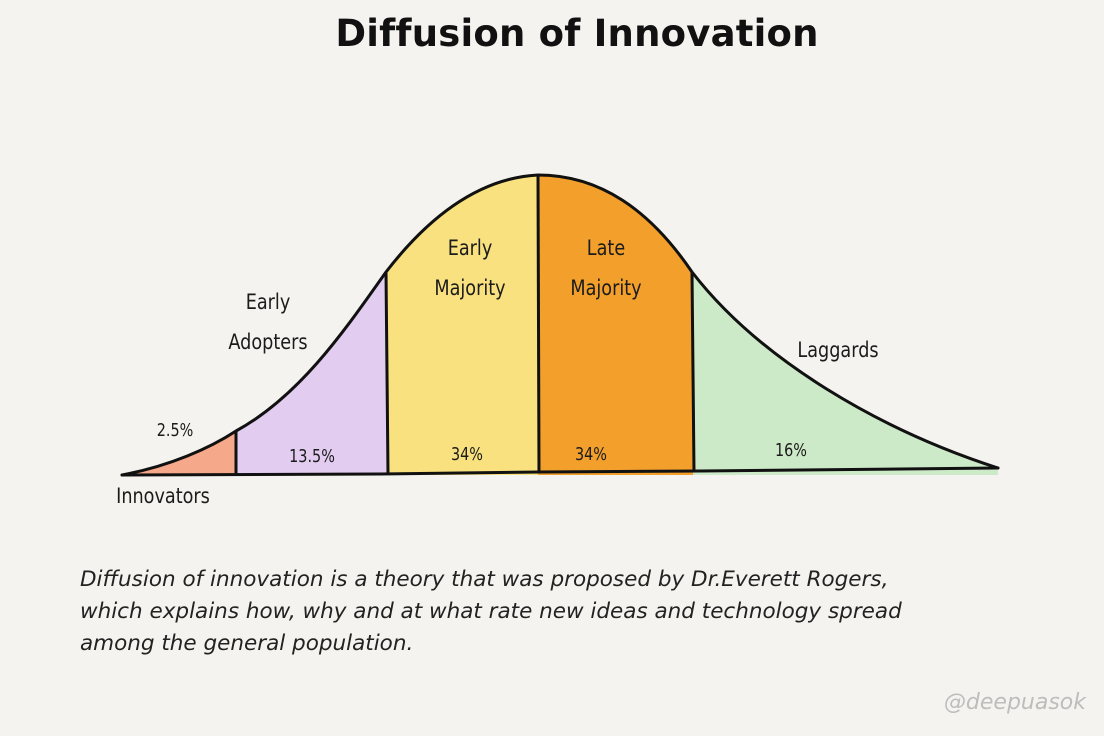  Describe the element at coordinates (590, 454) in the screenshot. I see `percent-late-majority: 34%` at that location.